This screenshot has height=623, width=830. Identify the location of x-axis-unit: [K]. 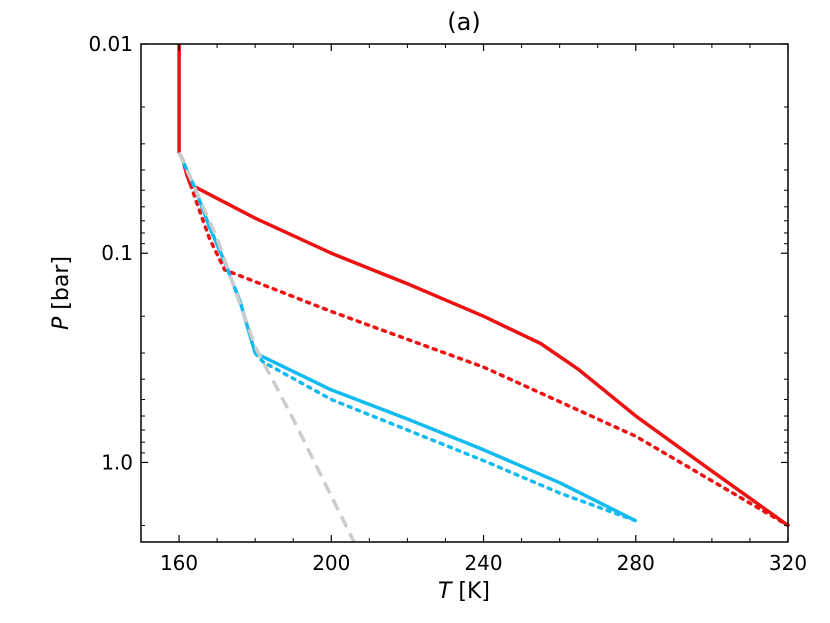
(470, 591).